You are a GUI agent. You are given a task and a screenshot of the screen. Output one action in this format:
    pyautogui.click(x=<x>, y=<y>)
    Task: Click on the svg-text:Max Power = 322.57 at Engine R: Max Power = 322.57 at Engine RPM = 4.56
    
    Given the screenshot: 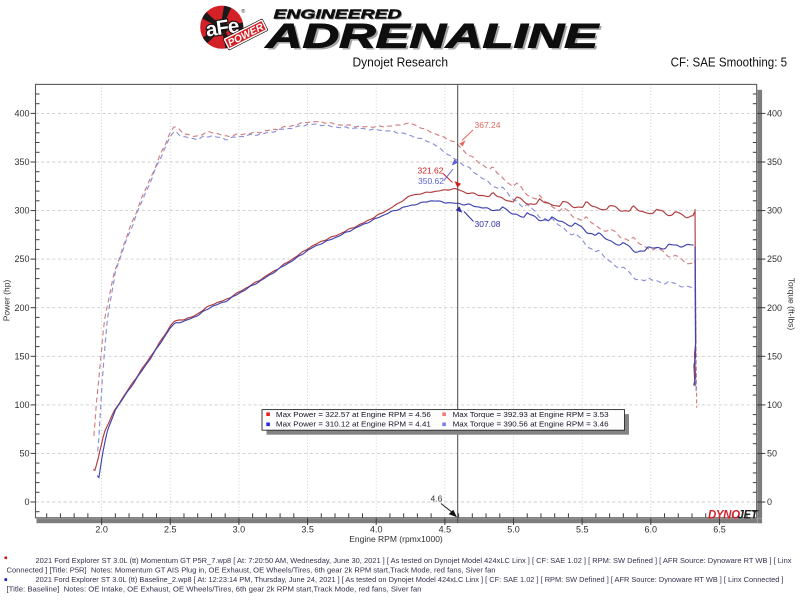 What is the action you would take?
    pyautogui.click(x=353, y=414)
    